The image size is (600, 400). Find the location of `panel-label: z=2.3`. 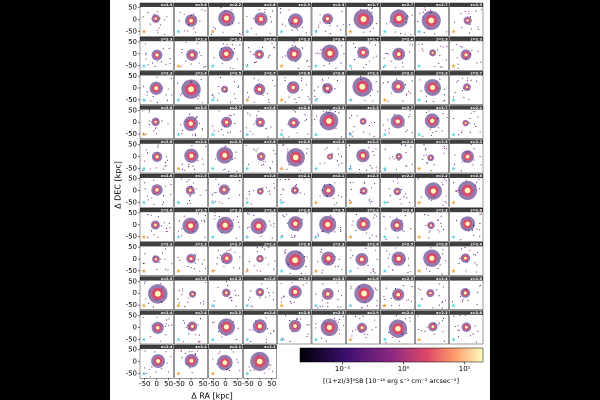

panel-label: z=2.3 is located at coordinates (236, 210).